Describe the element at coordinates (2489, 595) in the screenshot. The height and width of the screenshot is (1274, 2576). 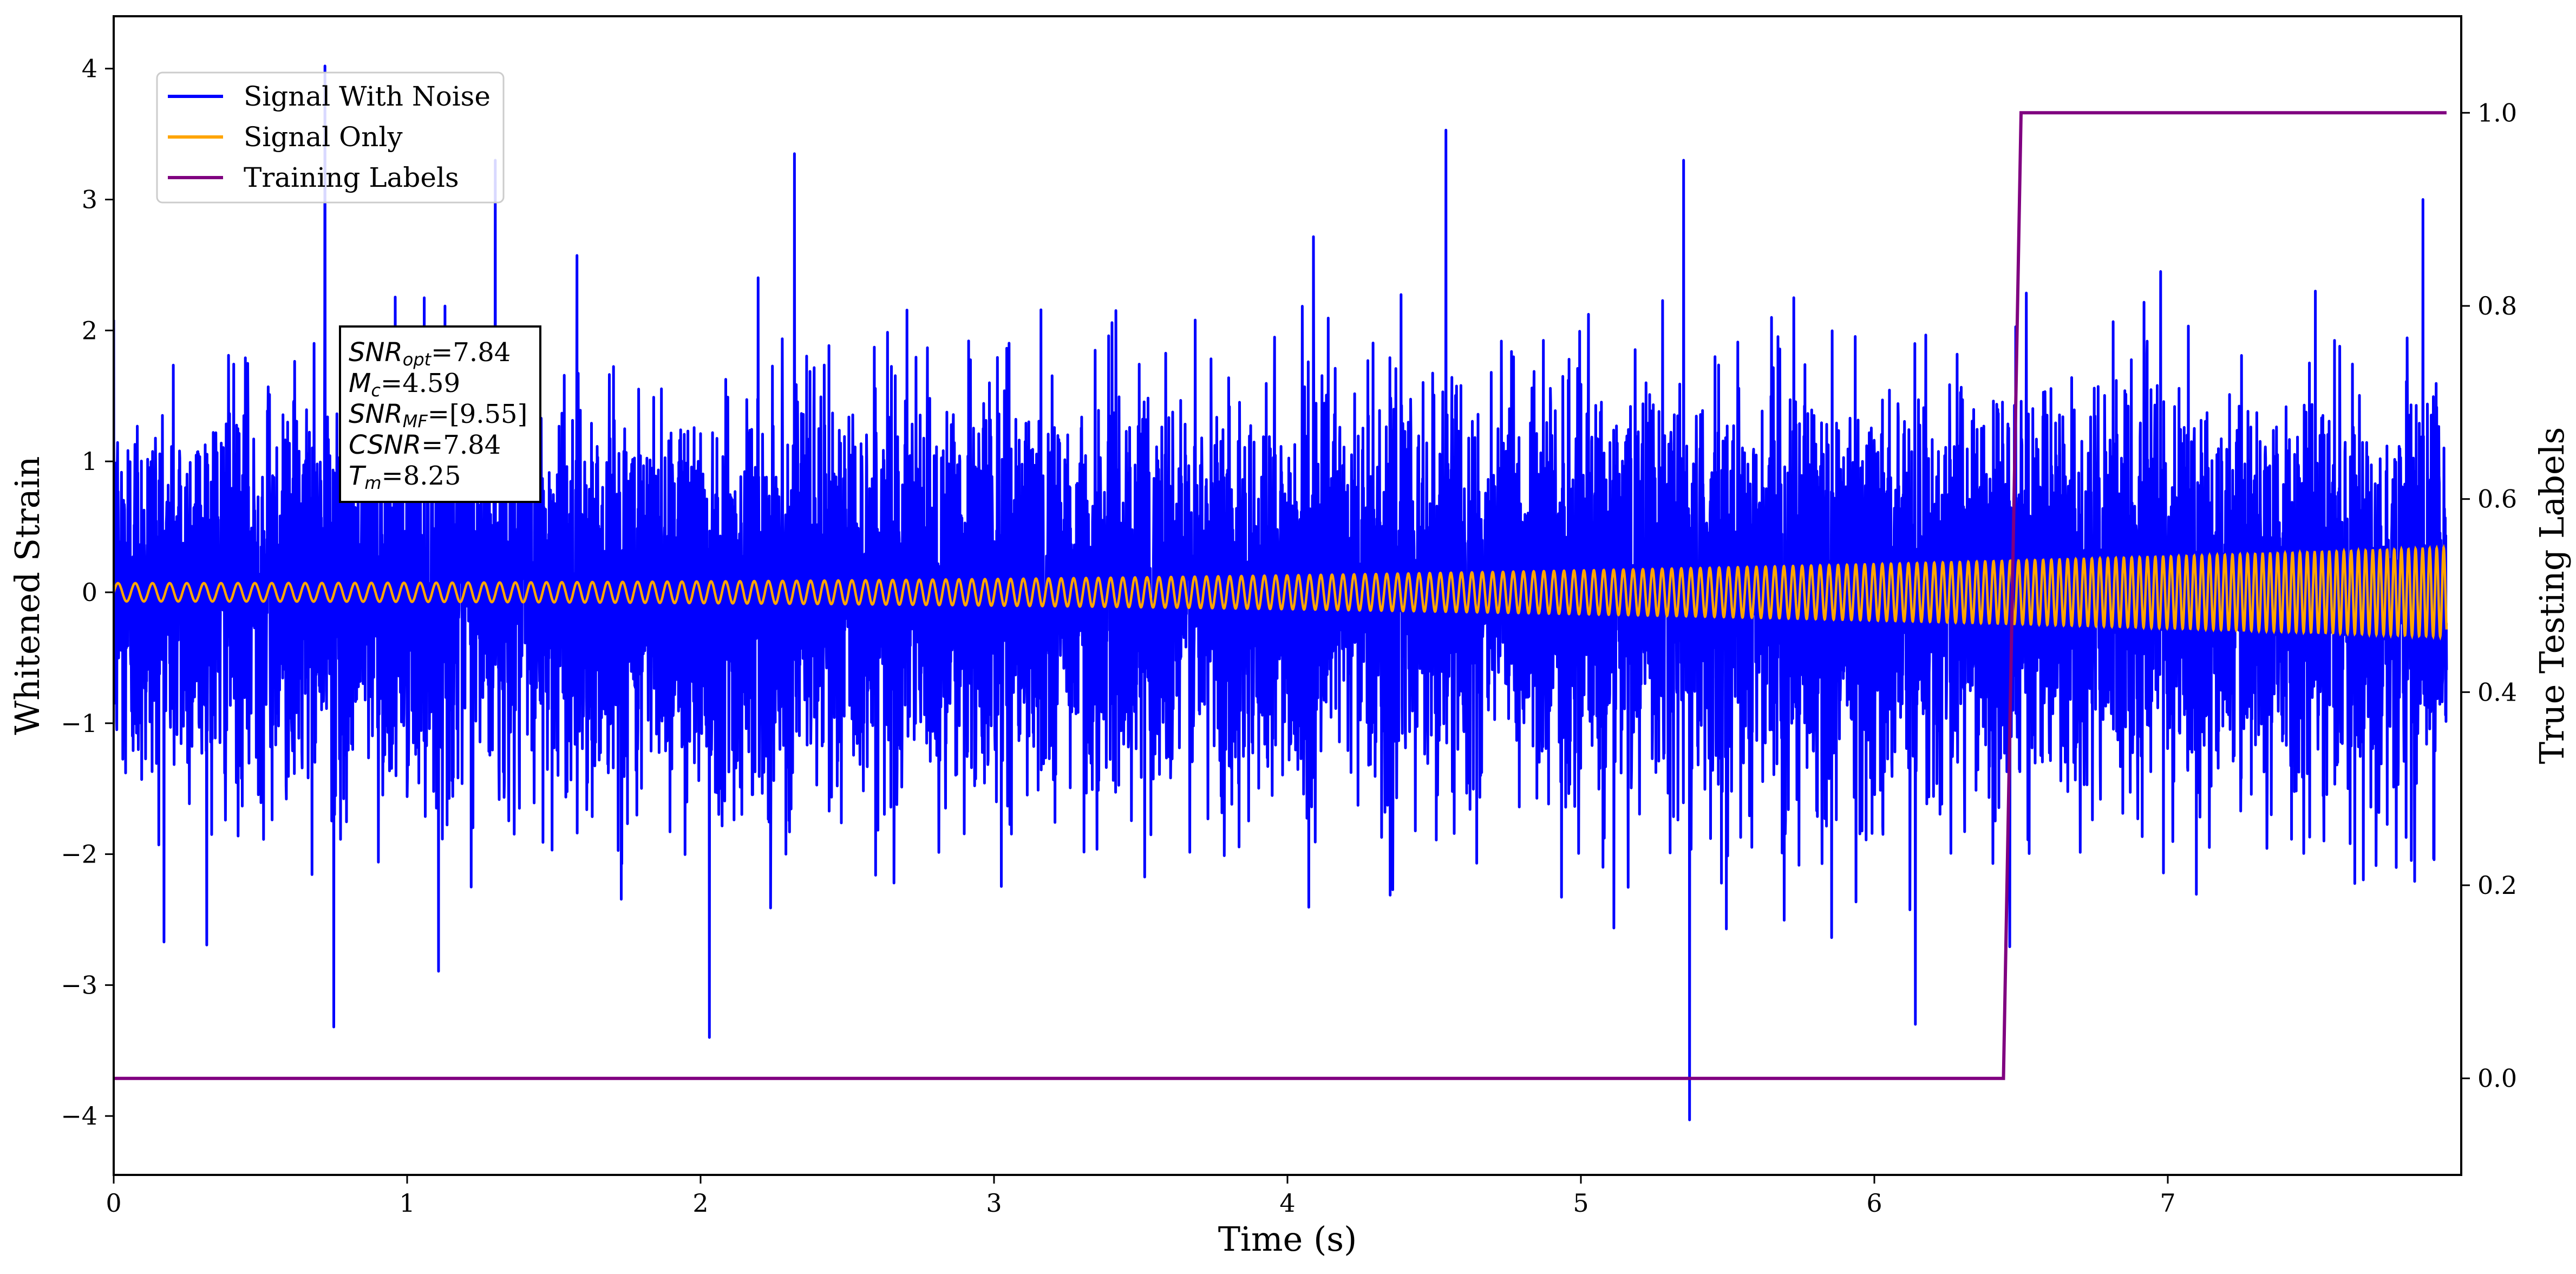
I see `y-axis-right: 0.0 0.2 0.4 0.6 0.8 1.0` at that location.